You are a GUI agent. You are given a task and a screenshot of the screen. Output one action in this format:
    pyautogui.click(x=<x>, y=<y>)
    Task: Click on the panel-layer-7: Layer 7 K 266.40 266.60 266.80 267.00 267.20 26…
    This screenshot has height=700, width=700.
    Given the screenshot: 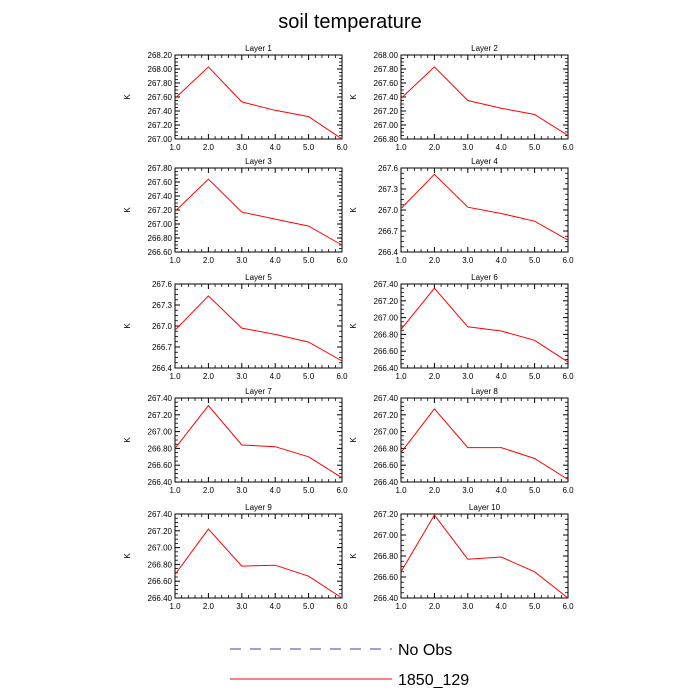 What is the action you would take?
    pyautogui.click(x=235, y=441)
    